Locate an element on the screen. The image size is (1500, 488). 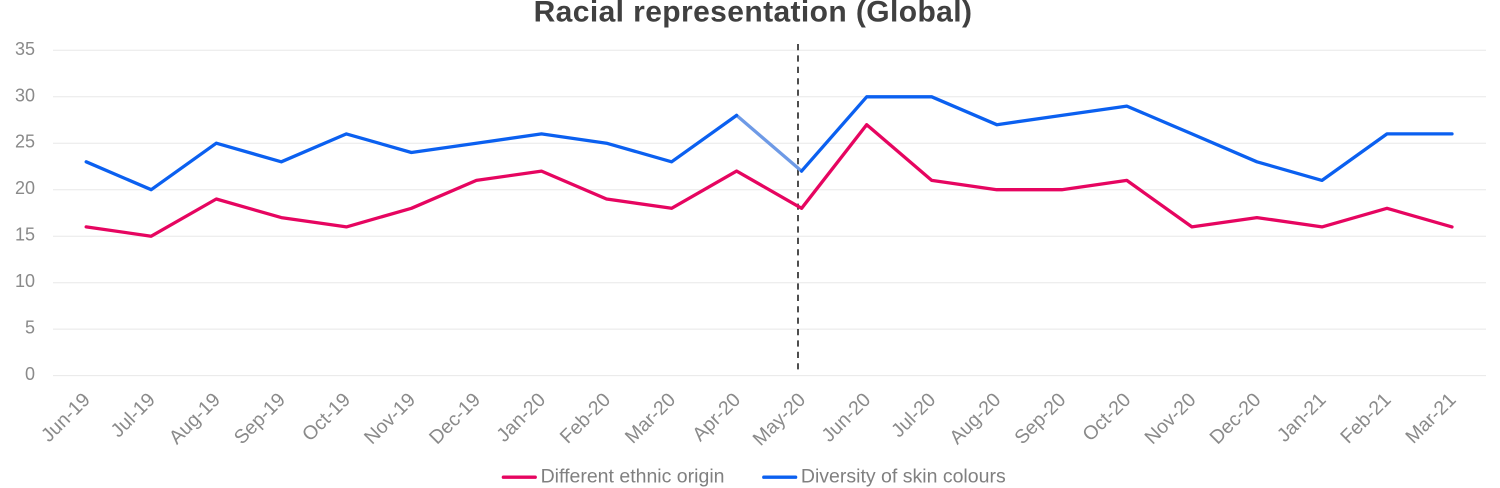
svg-text: 0 is located at coordinates (30, 374).